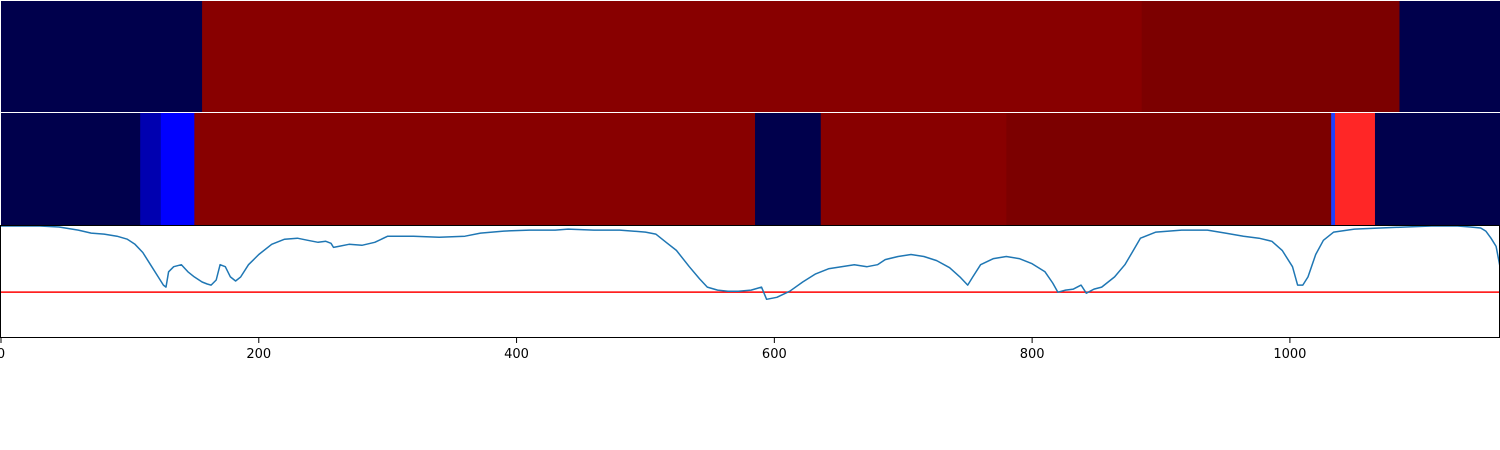 This screenshot has width=1500, height=450. What do you see at coordinates (258, 354) in the screenshot?
I see `x-tick-label: 200` at bounding box center [258, 354].